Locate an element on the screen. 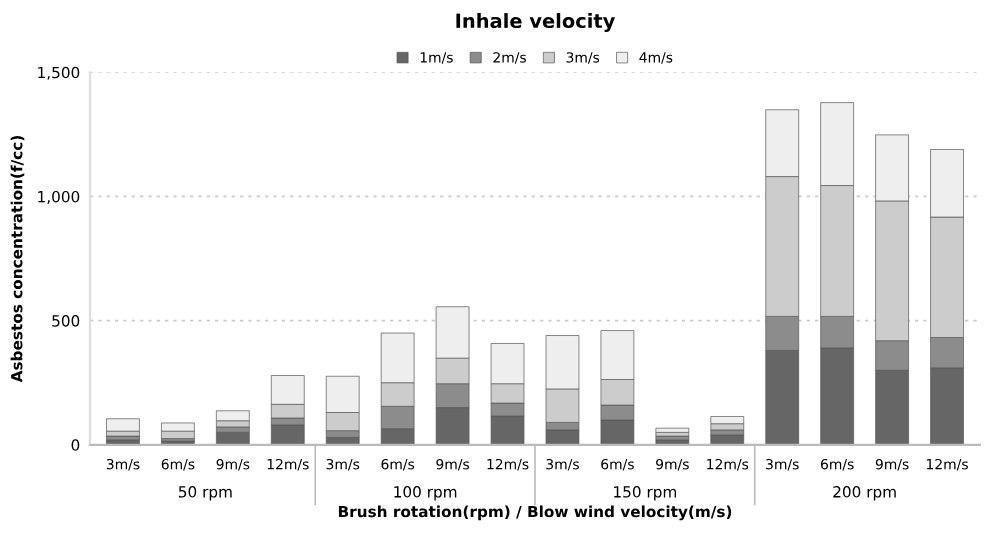  chart-title: Inhale velocity is located at coordinates (535, 23).